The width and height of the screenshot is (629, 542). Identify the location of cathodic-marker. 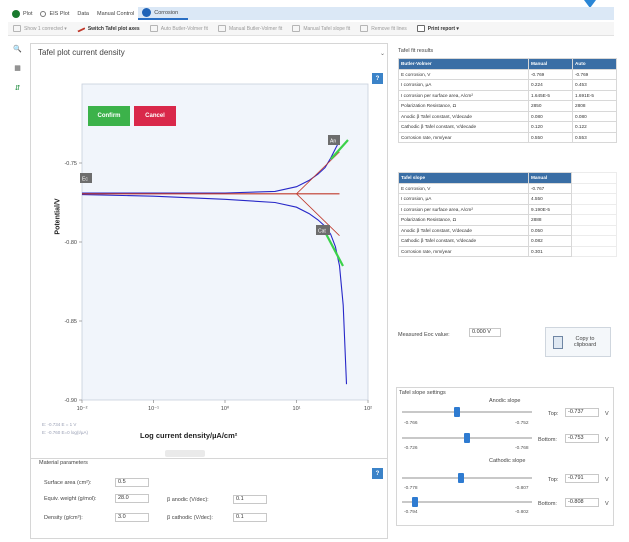
(323, 230).